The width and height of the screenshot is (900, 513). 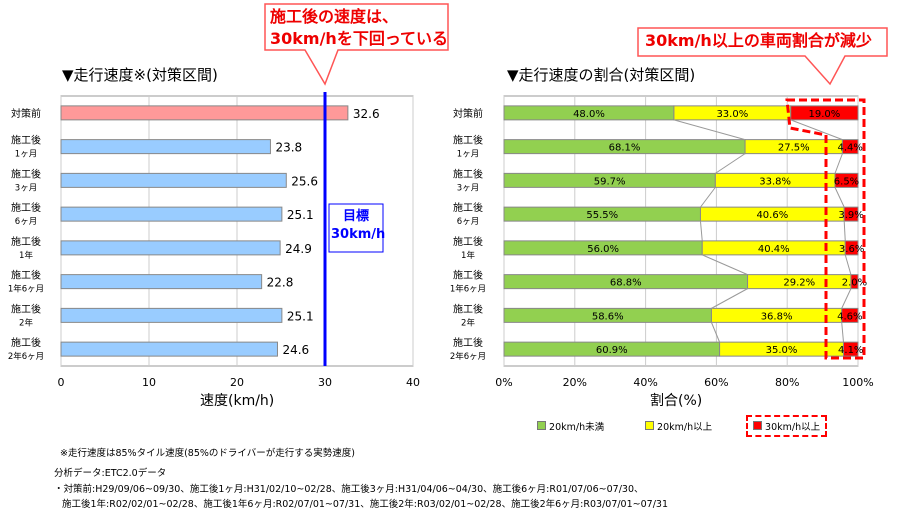 I want to click on x-tick-label: 40, so click(x=413, y=382).